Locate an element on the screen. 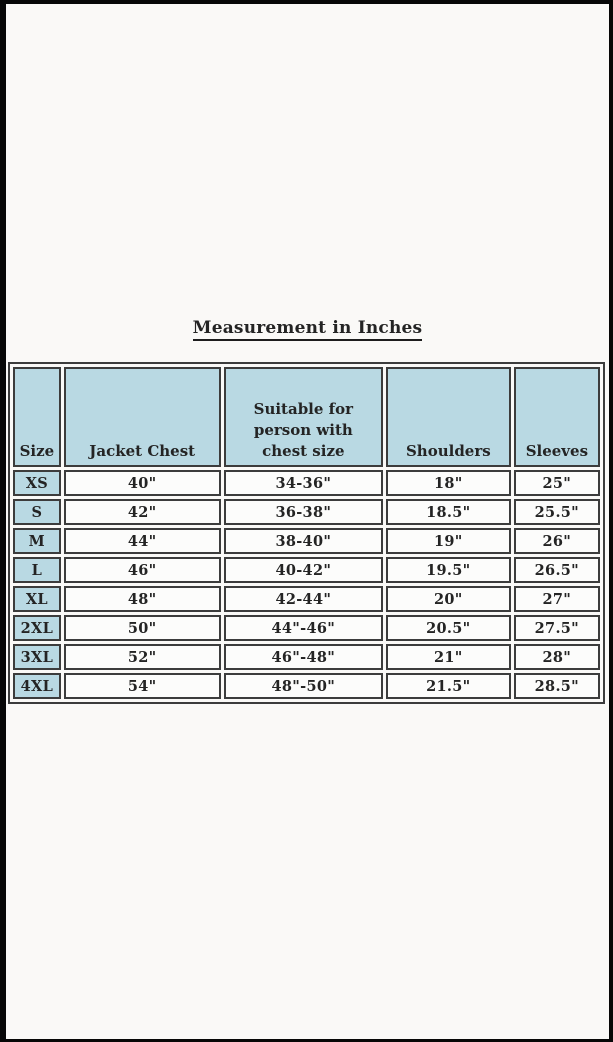 The width and height of the screenshot is (613, 1042). table-row: 4XL 54" 48"-50" 21.5" 28.5" is located at coordinates (306, 686).